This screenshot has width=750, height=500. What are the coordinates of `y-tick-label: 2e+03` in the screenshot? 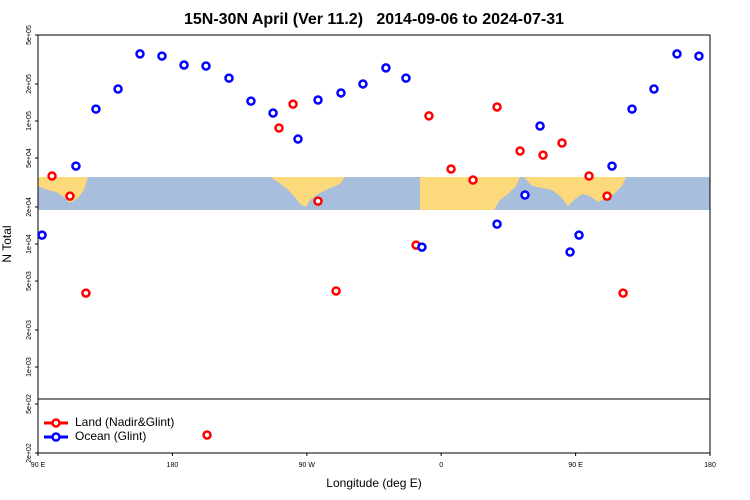 It's located at (29, 330).